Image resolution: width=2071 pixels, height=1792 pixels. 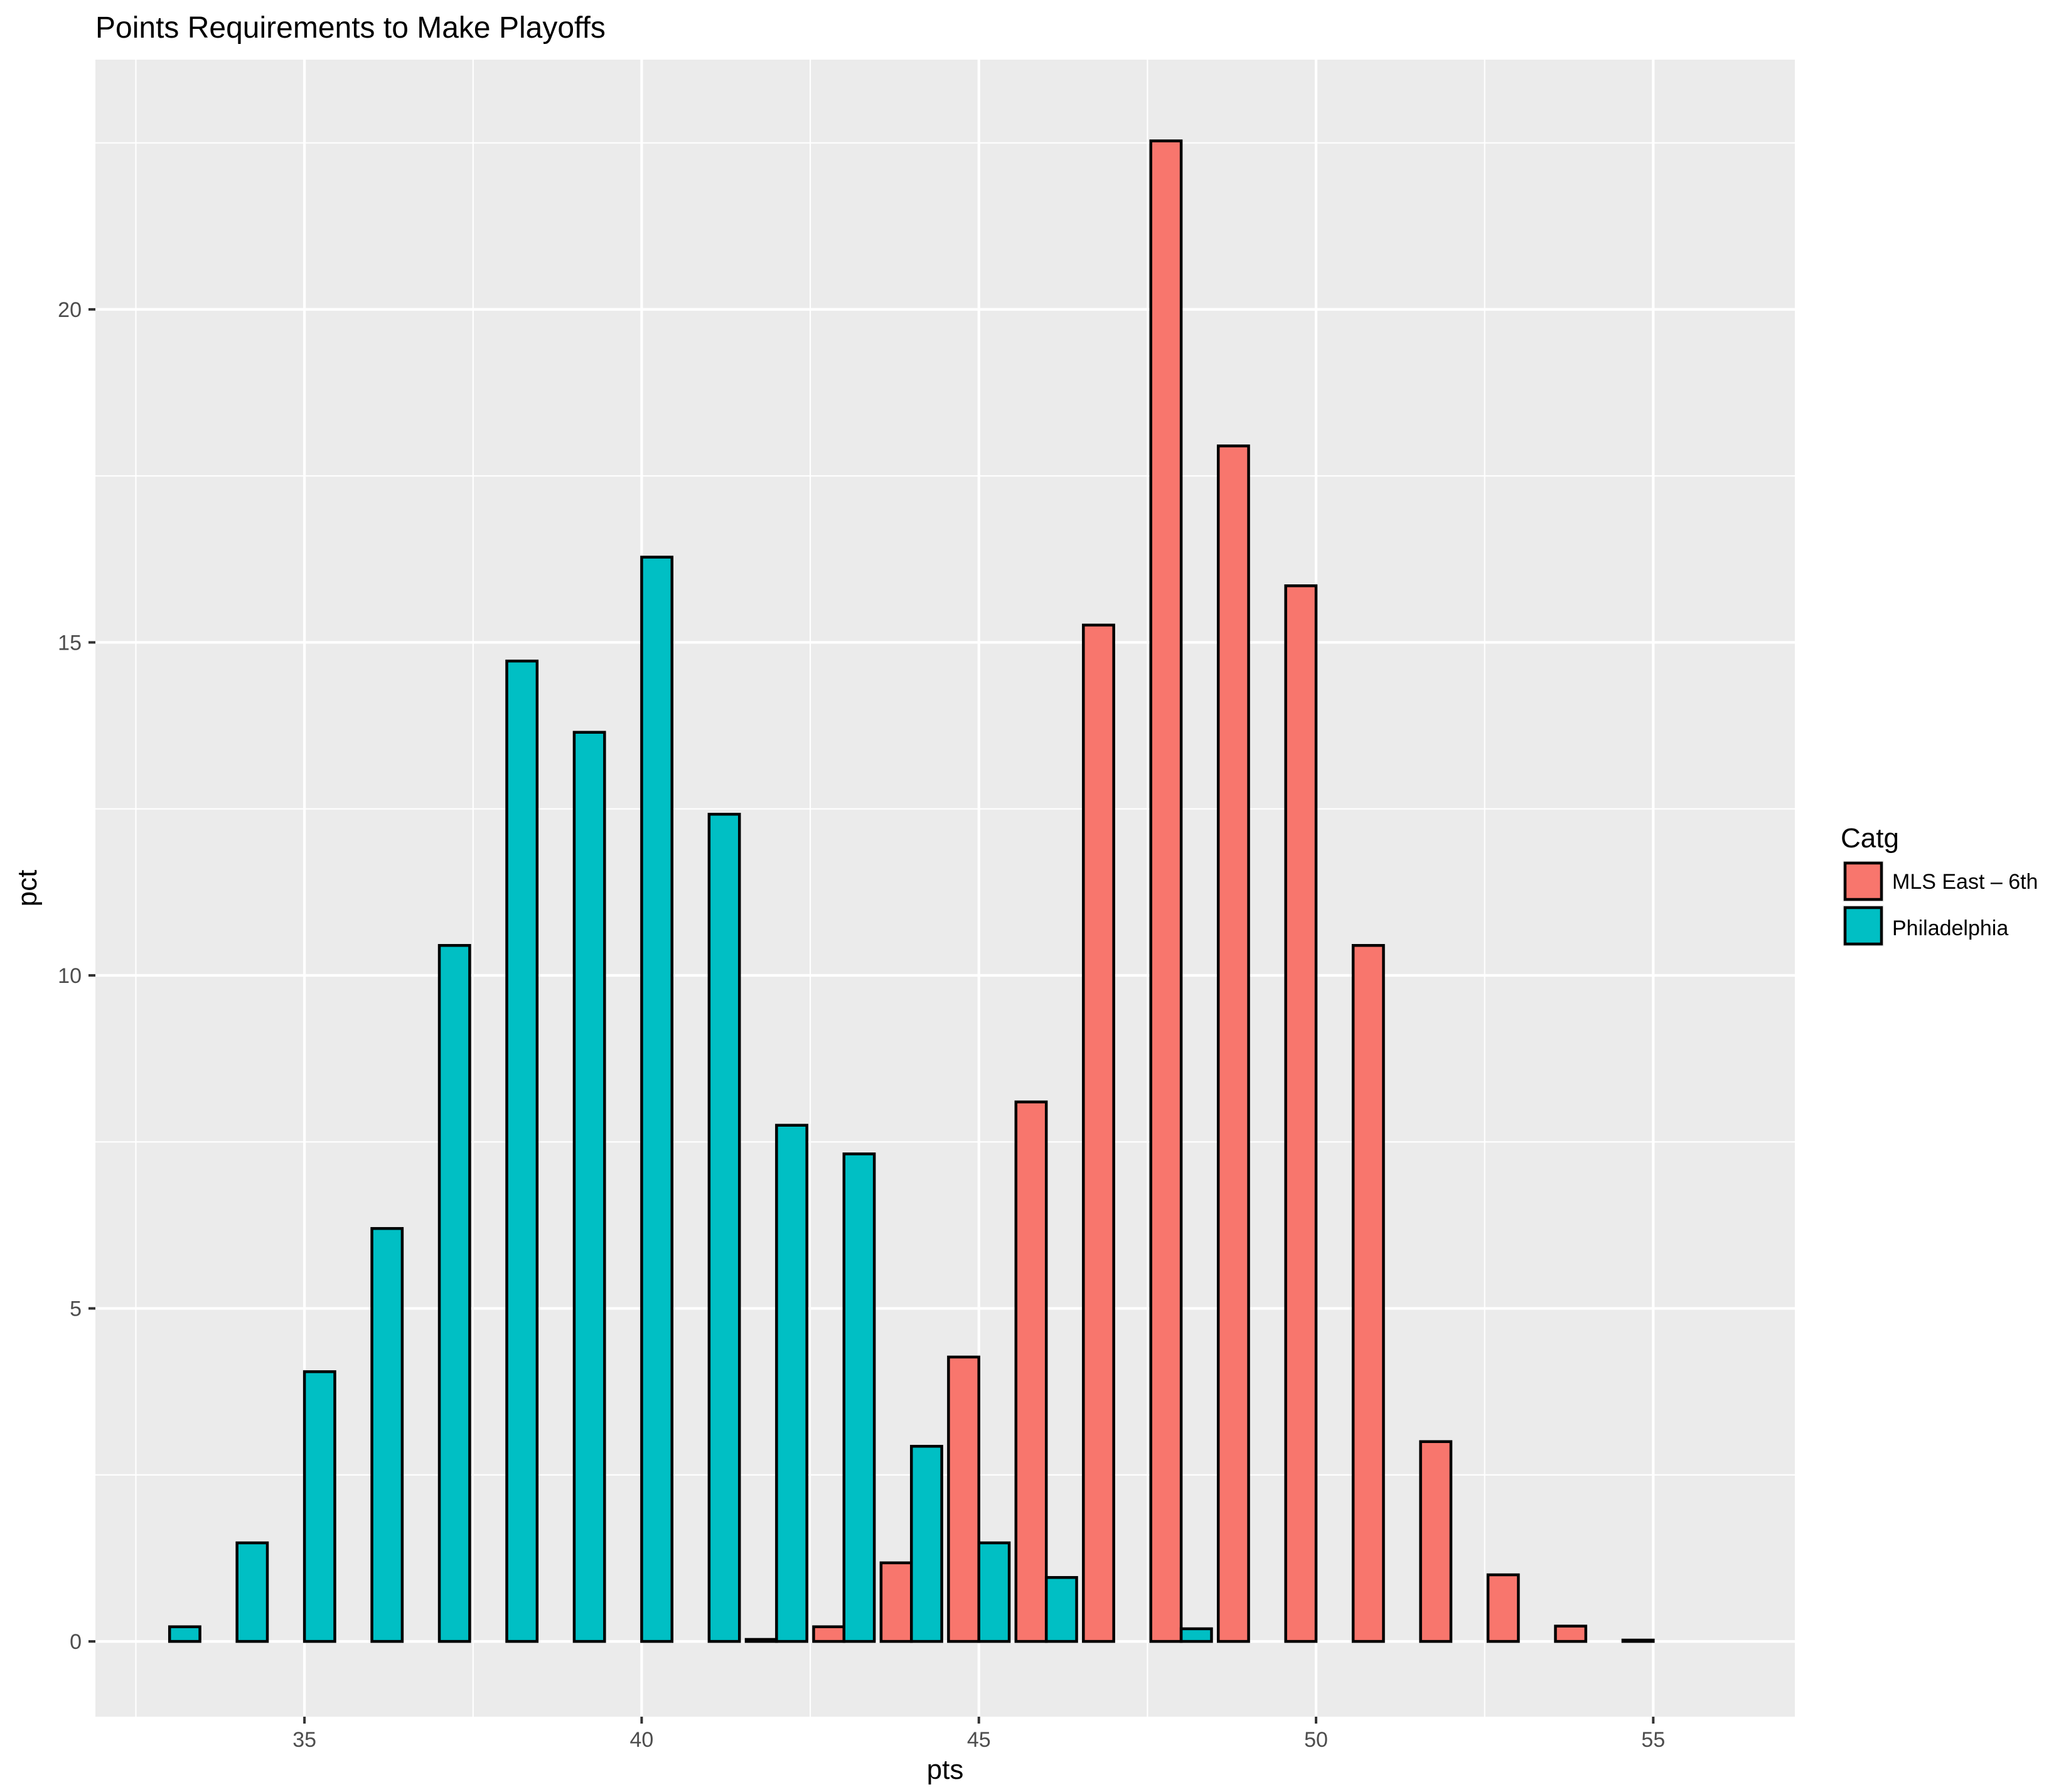 I want to click on x-tick-label: 35, so click(x=304, y=1740).